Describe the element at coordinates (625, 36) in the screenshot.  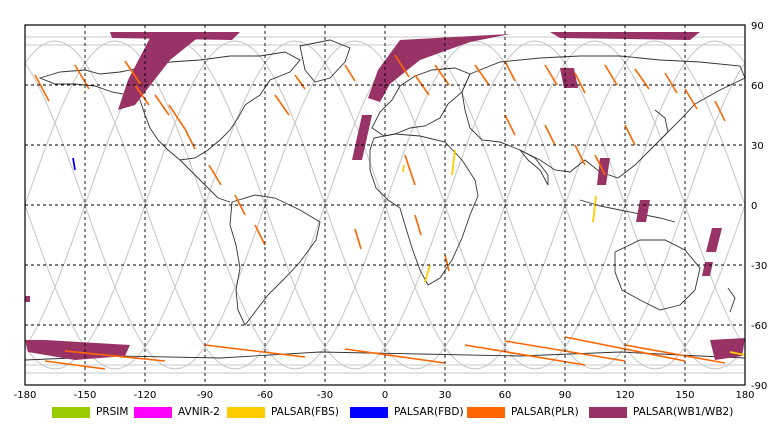
I see `swath-wb-arctic-east` at that location.